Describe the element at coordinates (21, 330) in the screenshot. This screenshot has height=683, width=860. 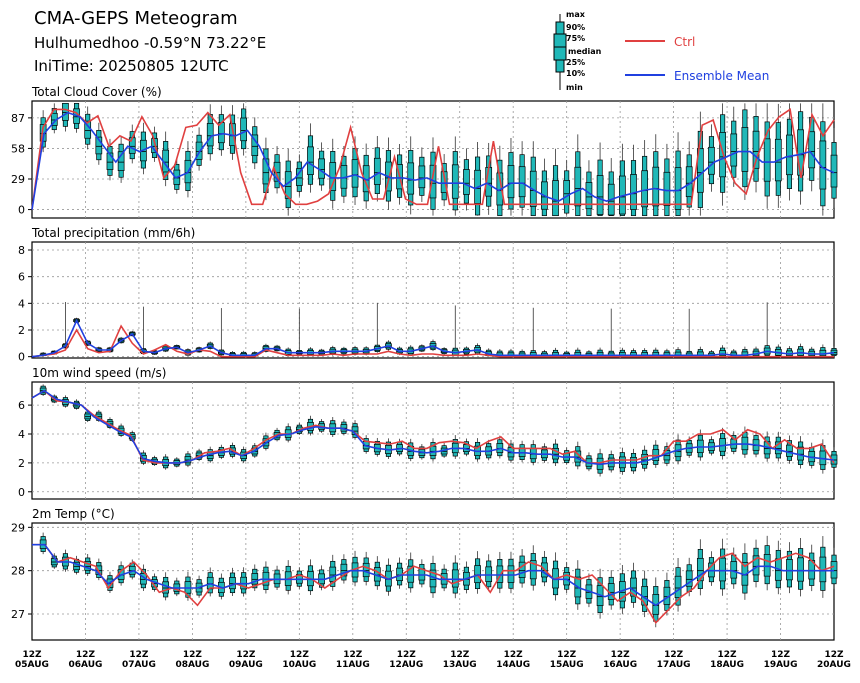
I see `y-tick-label: 2` at that location.